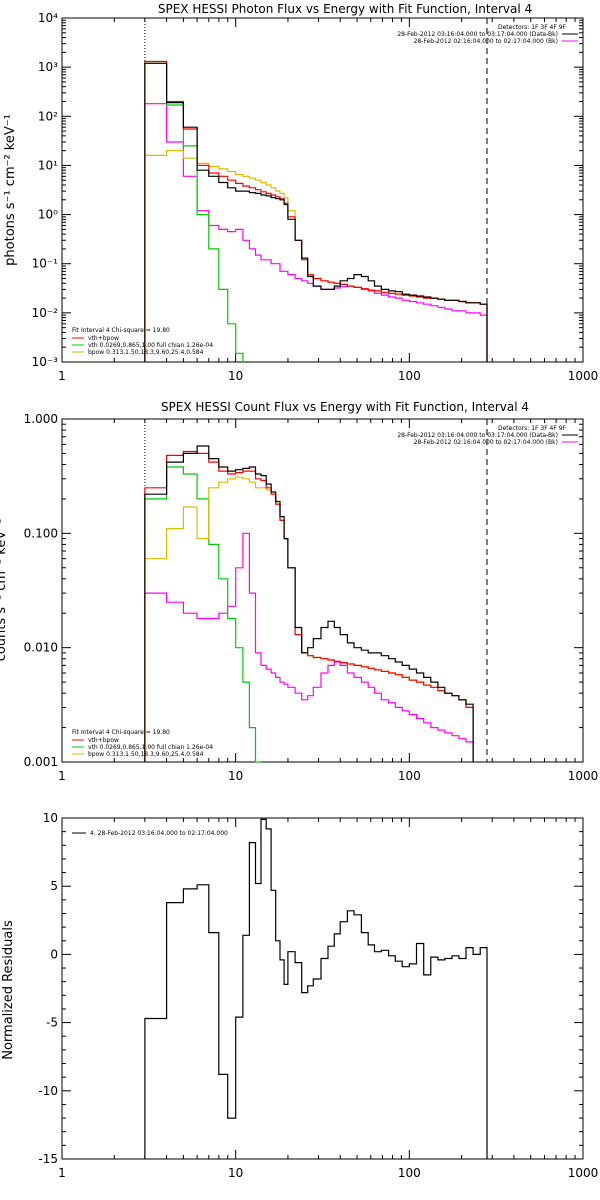 This screenshot has width=600, height=1200. I want to click on series-bpow, so click(316, 256).